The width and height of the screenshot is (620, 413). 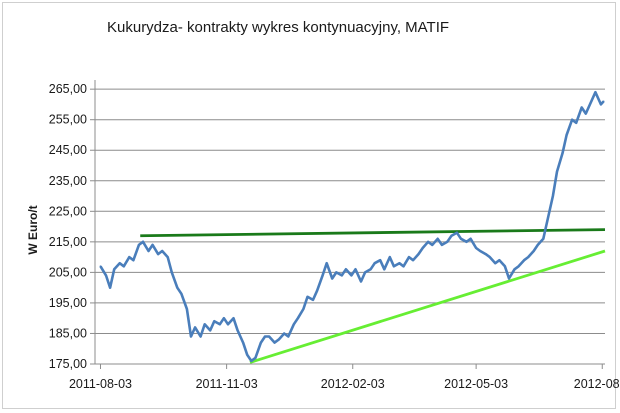 What do you see at coordinates (100, 384) in the screenshot?
I see `x-tick-label: 2011-08-03` at bounding box center [100, 384].